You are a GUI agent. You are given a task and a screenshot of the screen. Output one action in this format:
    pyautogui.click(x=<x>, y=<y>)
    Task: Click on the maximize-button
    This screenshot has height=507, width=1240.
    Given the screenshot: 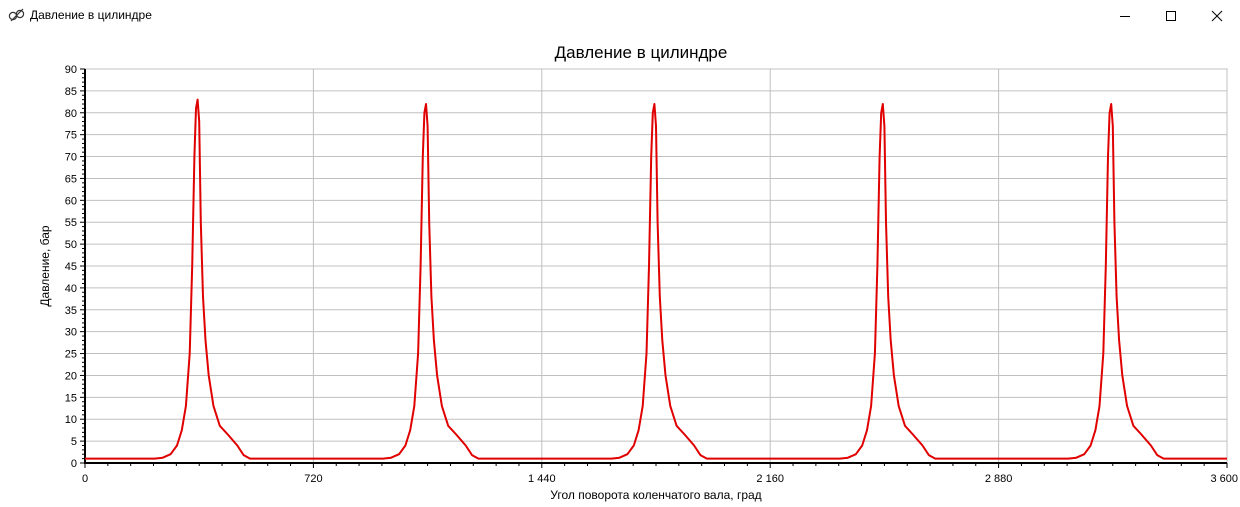 What is the action you would take?
    pyautogui.click(x=1171, y=15)
    